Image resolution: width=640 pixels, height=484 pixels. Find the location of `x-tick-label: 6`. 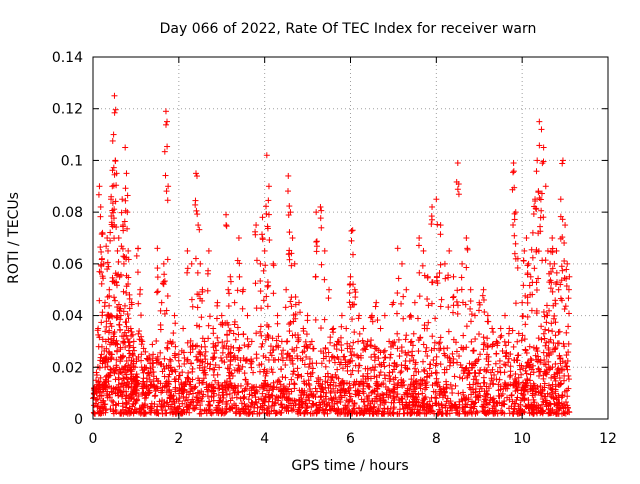

x-tick-label: 6 is located at coordinates (350, 439).